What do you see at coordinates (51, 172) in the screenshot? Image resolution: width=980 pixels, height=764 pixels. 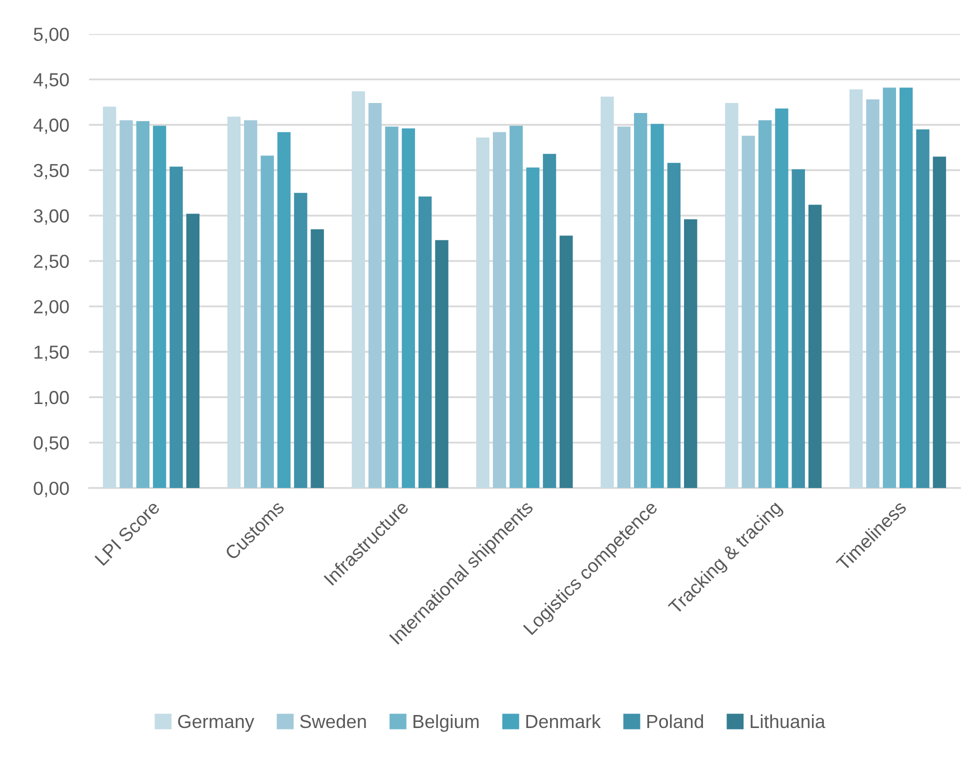 I see `y-tick-label: 3,50` at bounding box center [51, 172].